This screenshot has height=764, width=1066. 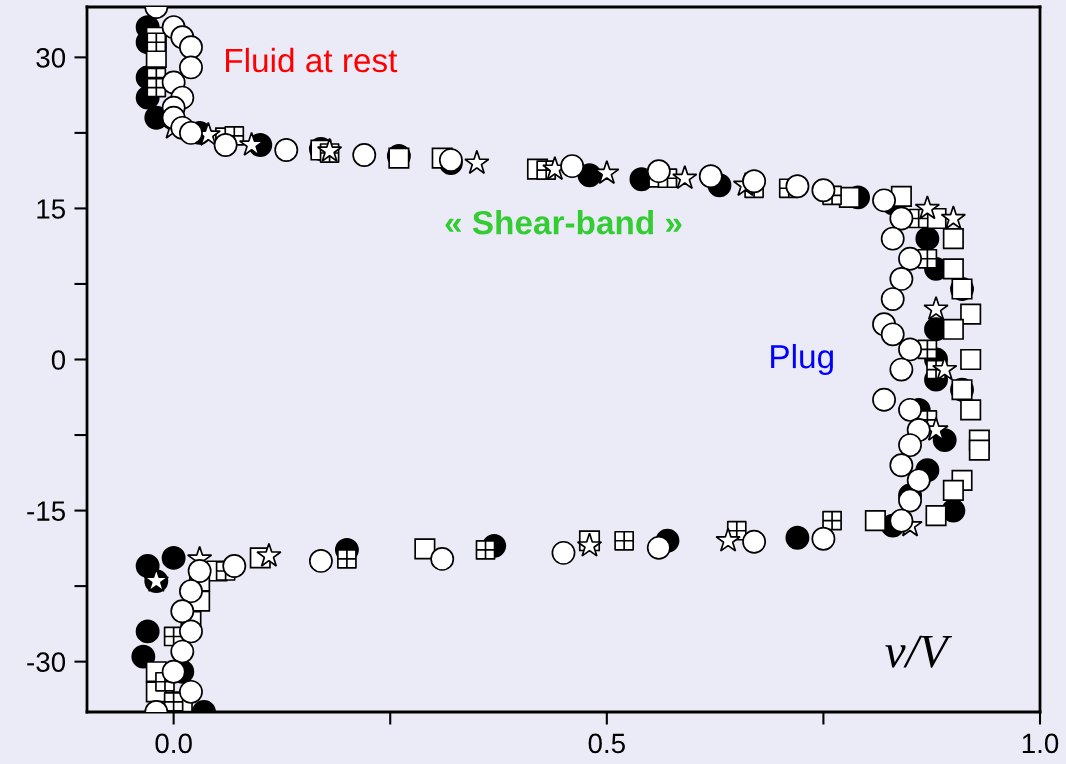 What do you see at coordinates (1040, 743) in the screenshot?
I see `x-tick-label: 1.0` at bounding box center [1040, 743].